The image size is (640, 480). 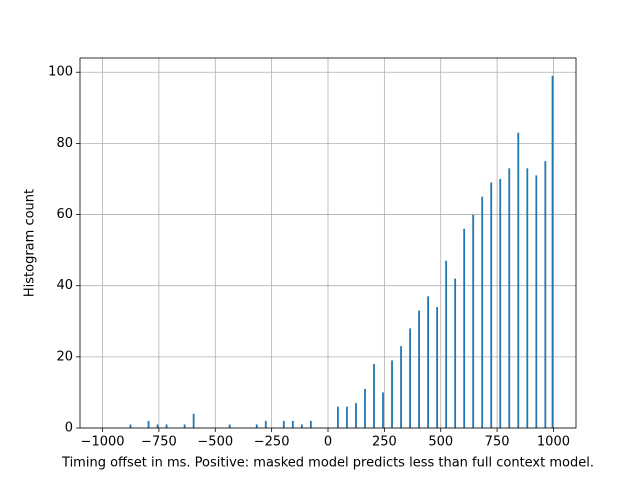 I want to click on x-tick-label: −750, so click(x=159, y=442).